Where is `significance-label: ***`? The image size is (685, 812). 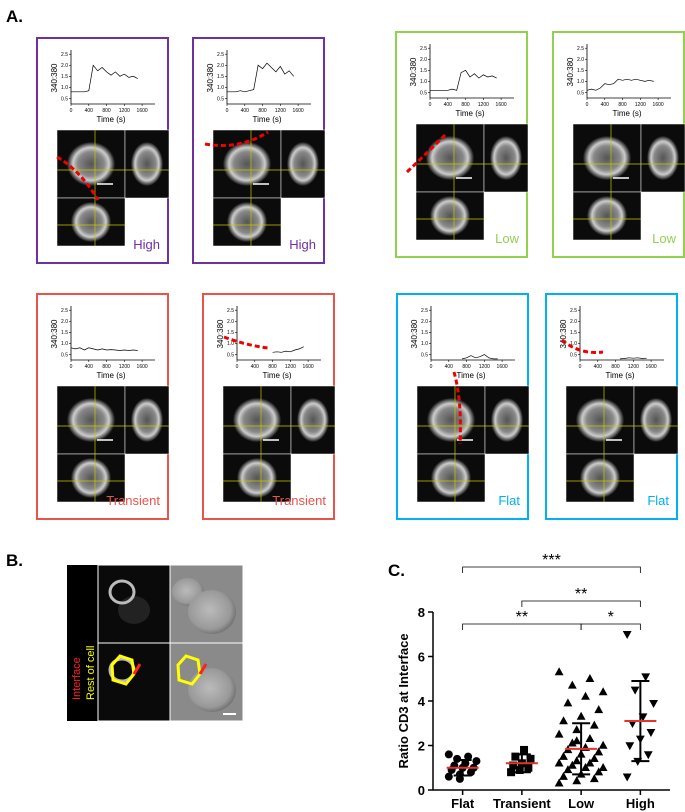 significance-label: *** is located at coordinates (551, 560).